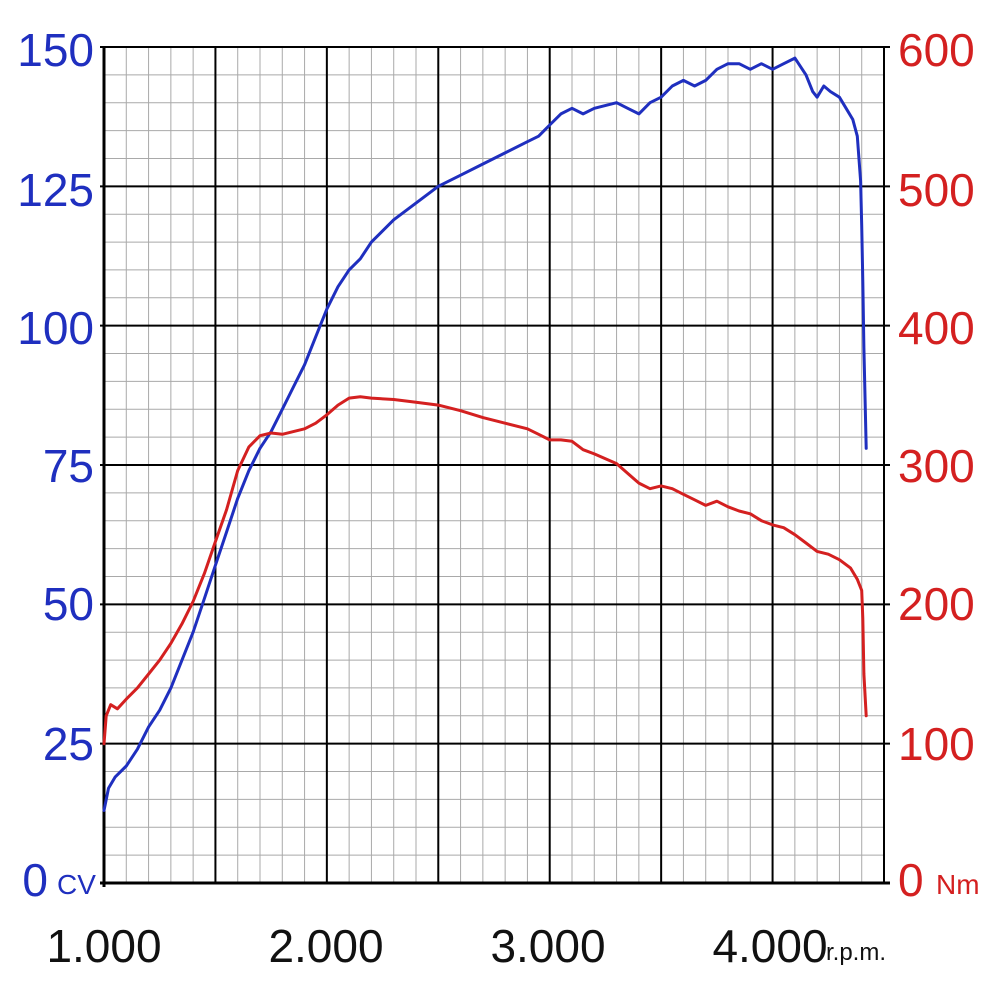  What do you see at coordinates (936, 466) in the screenshot?
I see `y-right-tick-300: 300` at bounding box center [936, 466].